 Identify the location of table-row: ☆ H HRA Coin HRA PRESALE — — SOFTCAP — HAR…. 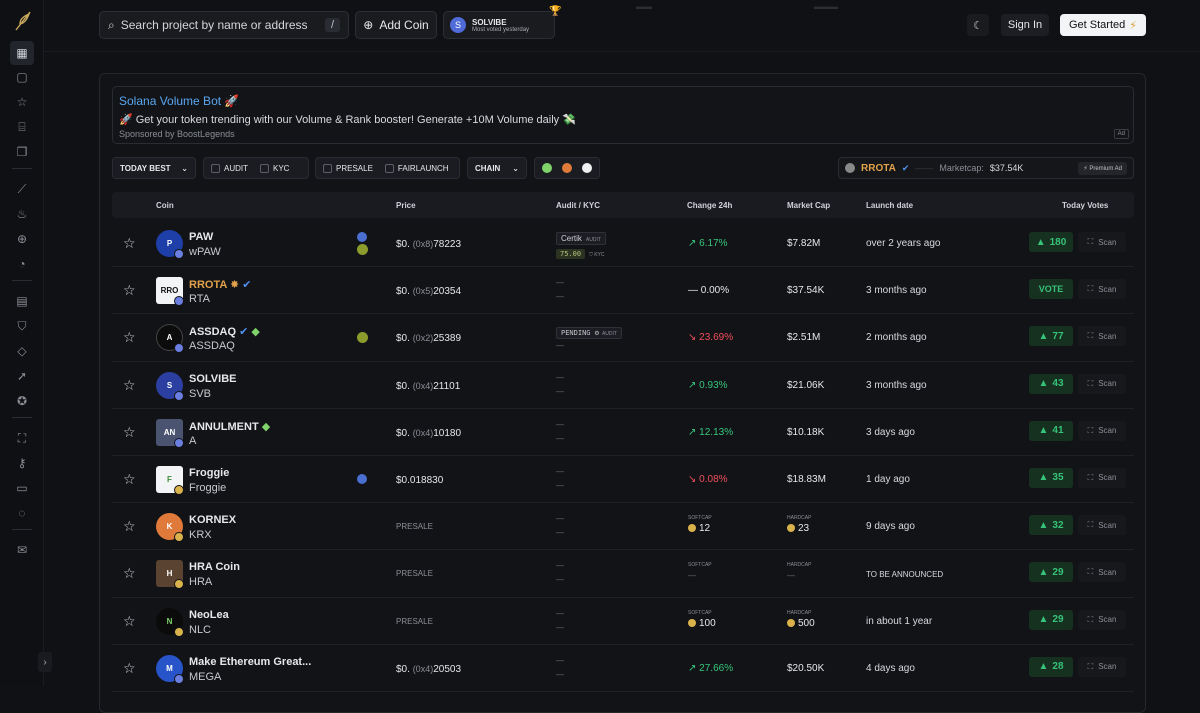
(623, 574).